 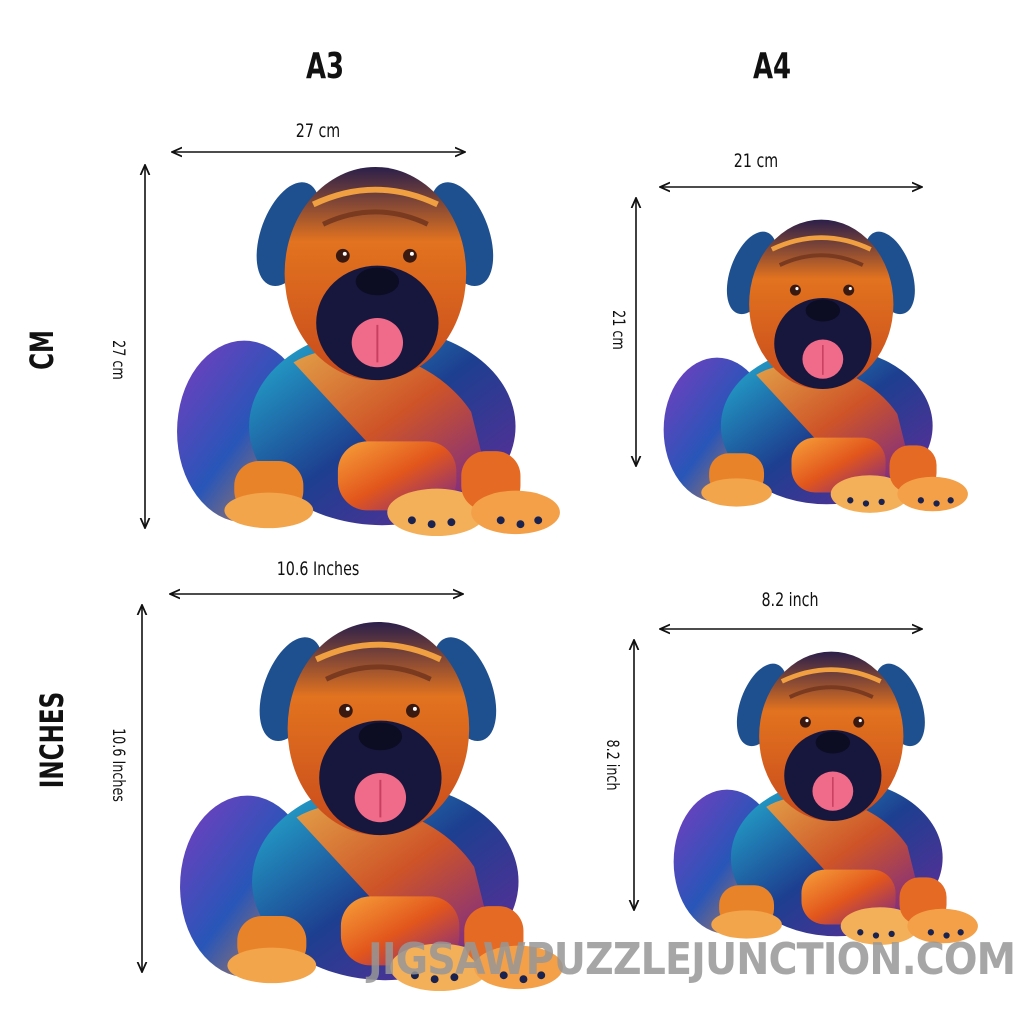 What do you see at coordinates (815, 367) in the screenshot?
I see `dog-puzzle-image-a4-cm` at bounding box center [815, 367].